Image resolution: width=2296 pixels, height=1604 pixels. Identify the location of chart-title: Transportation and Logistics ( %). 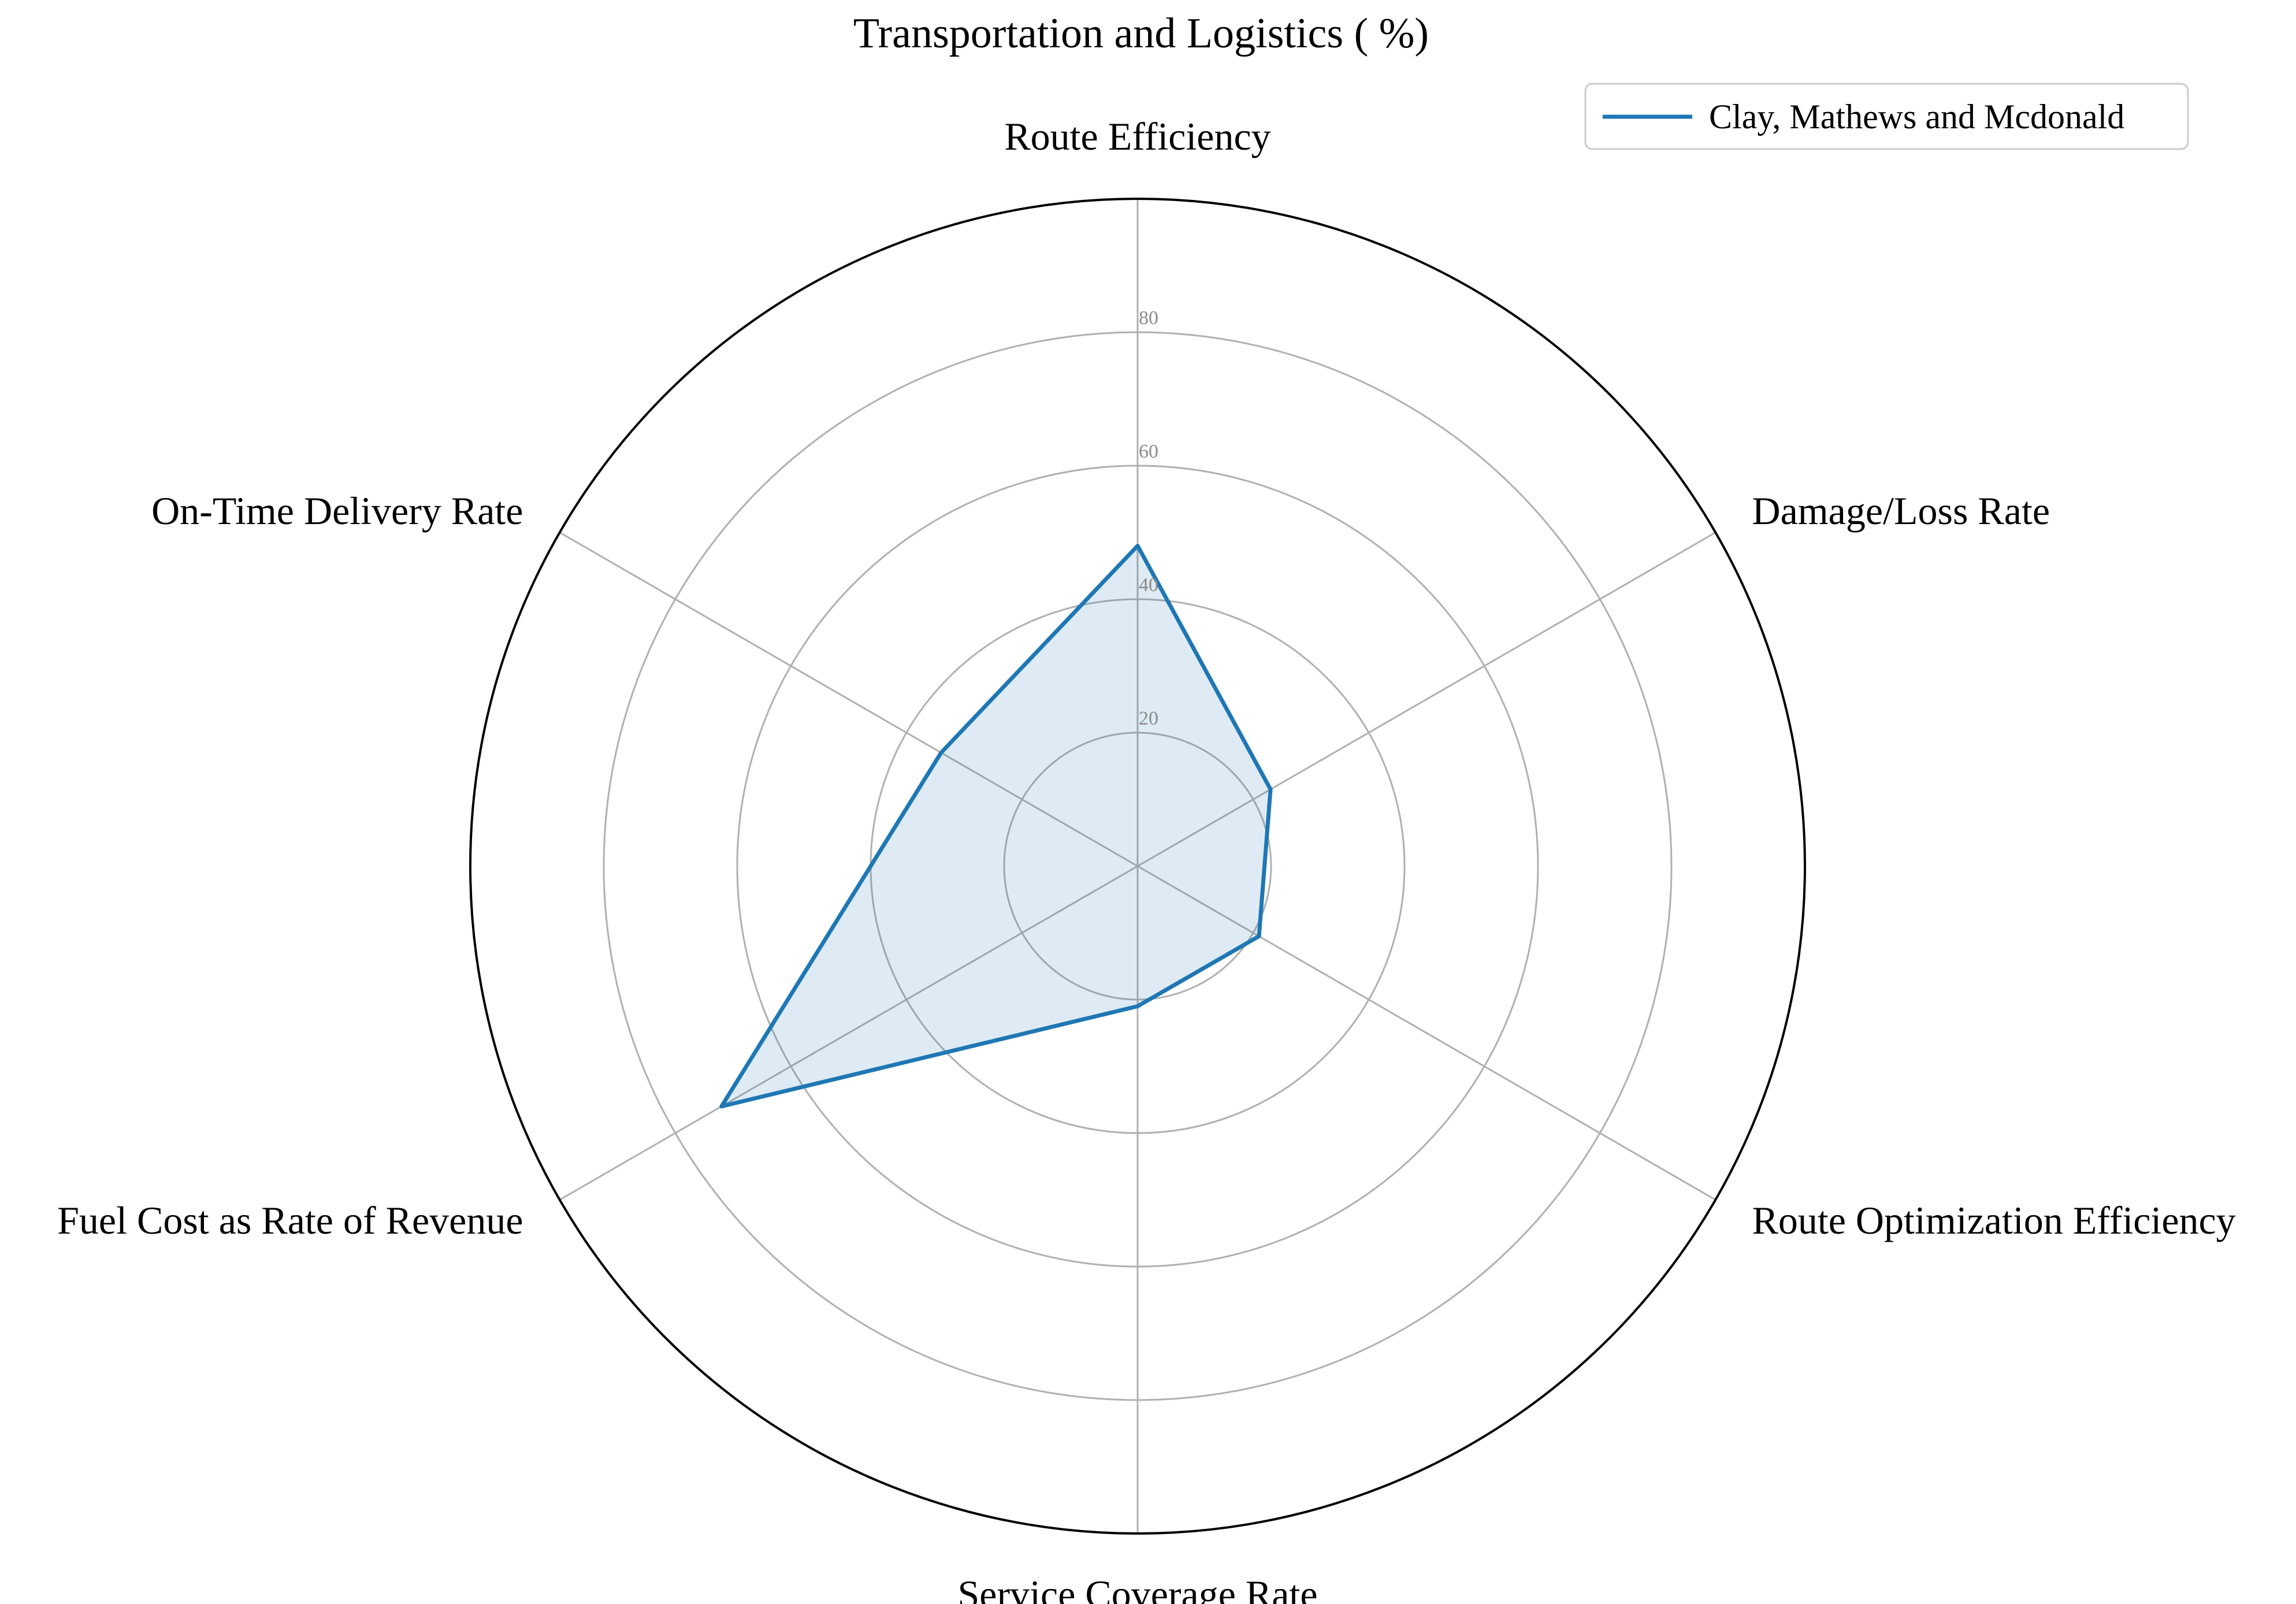
(1141, 33).